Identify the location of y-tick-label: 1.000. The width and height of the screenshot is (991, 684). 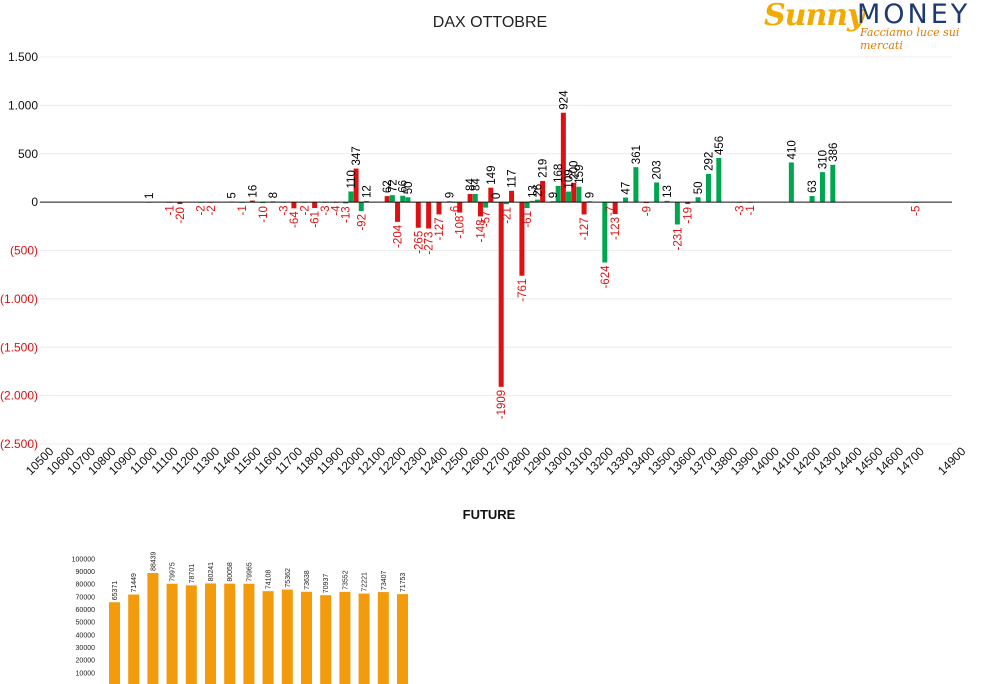
(23, 105).